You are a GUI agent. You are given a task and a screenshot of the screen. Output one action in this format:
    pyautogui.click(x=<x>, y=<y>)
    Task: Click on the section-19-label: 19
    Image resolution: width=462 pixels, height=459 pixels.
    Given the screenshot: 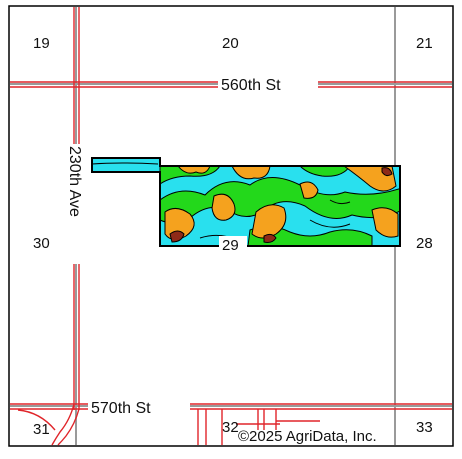 What is the action you would take?
    pyautogui.click(x=41, y=43)
    